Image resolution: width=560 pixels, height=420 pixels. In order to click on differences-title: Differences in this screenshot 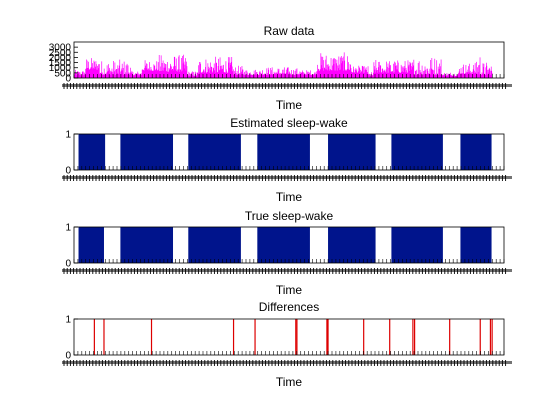, I will do `click(289, 307)`.